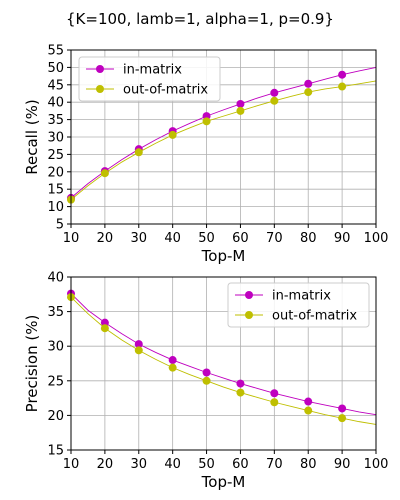 Image resolution: width=400 pixels, height=500 pixels. Describe the element at coordinates (223, 256) in the screenshot. I see `recall-x-axis-label: Top-M` at that location.